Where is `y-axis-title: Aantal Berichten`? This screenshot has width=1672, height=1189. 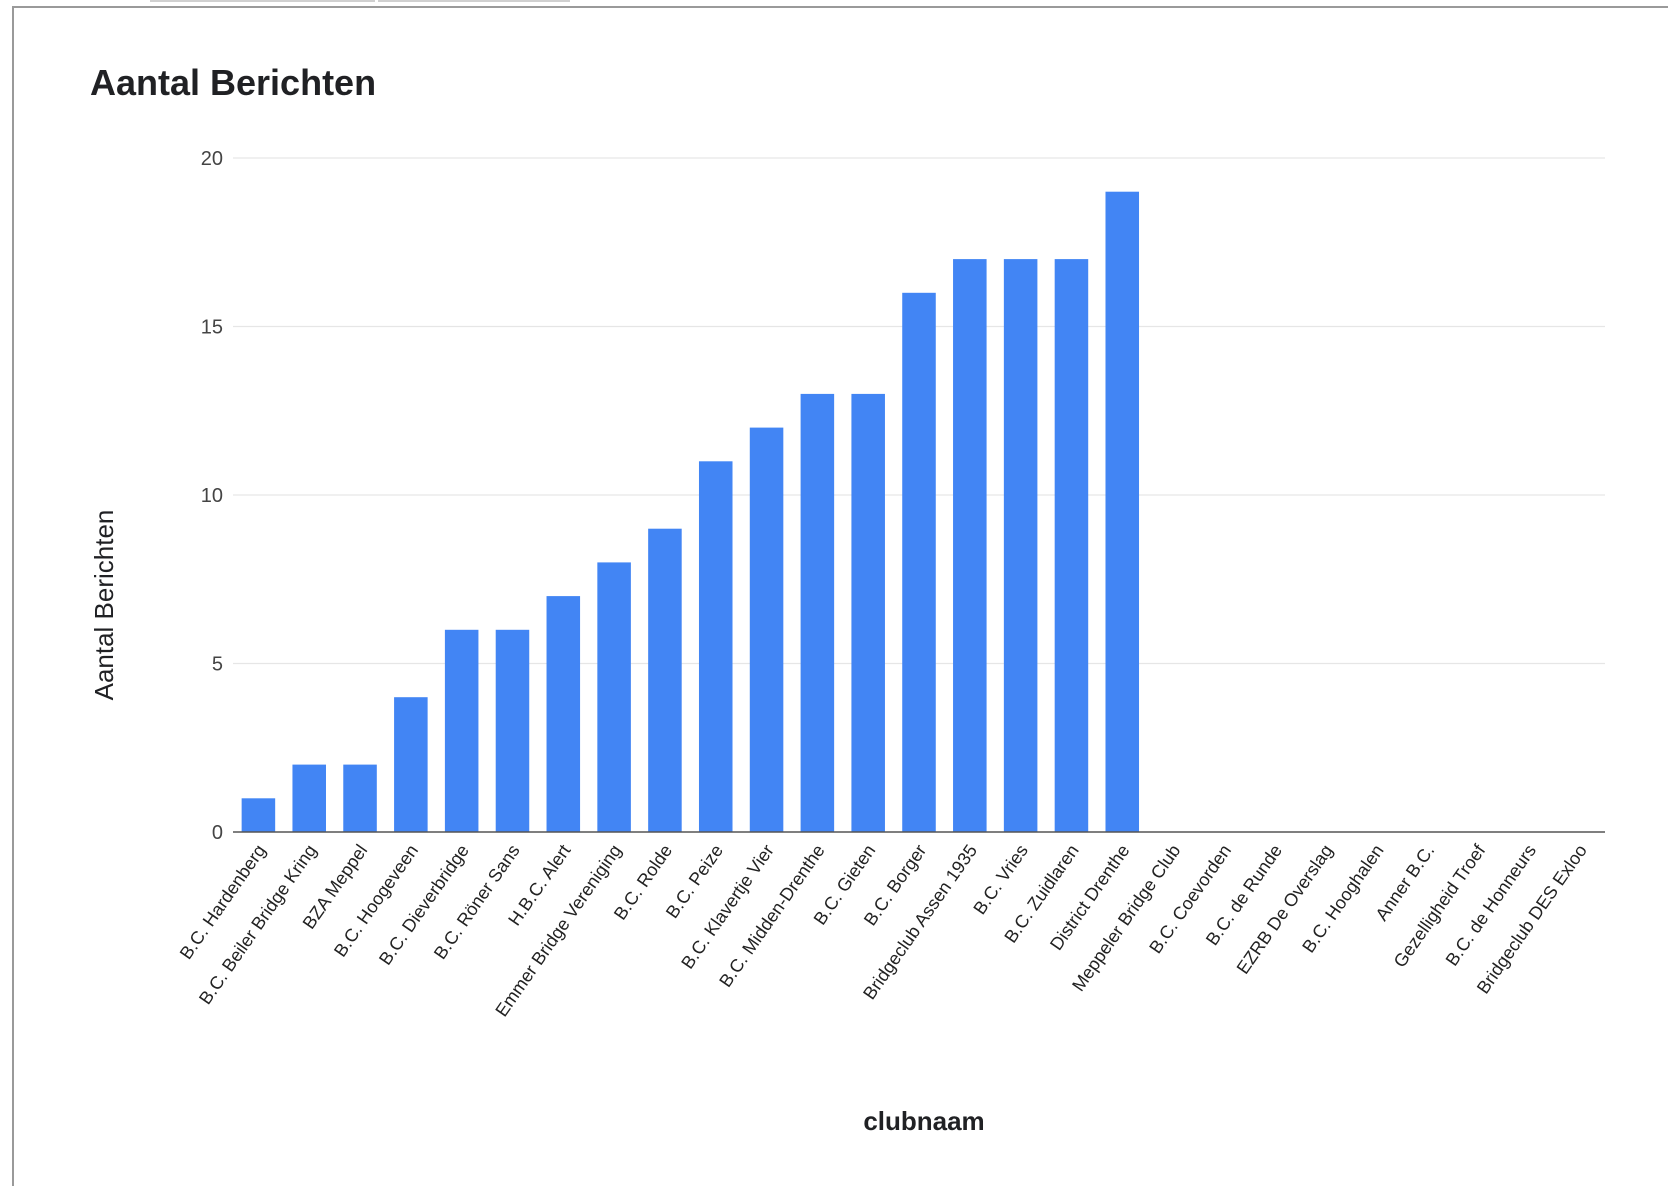 y-axis-title: Aantal Berichten is located at coordinates (104, 605).